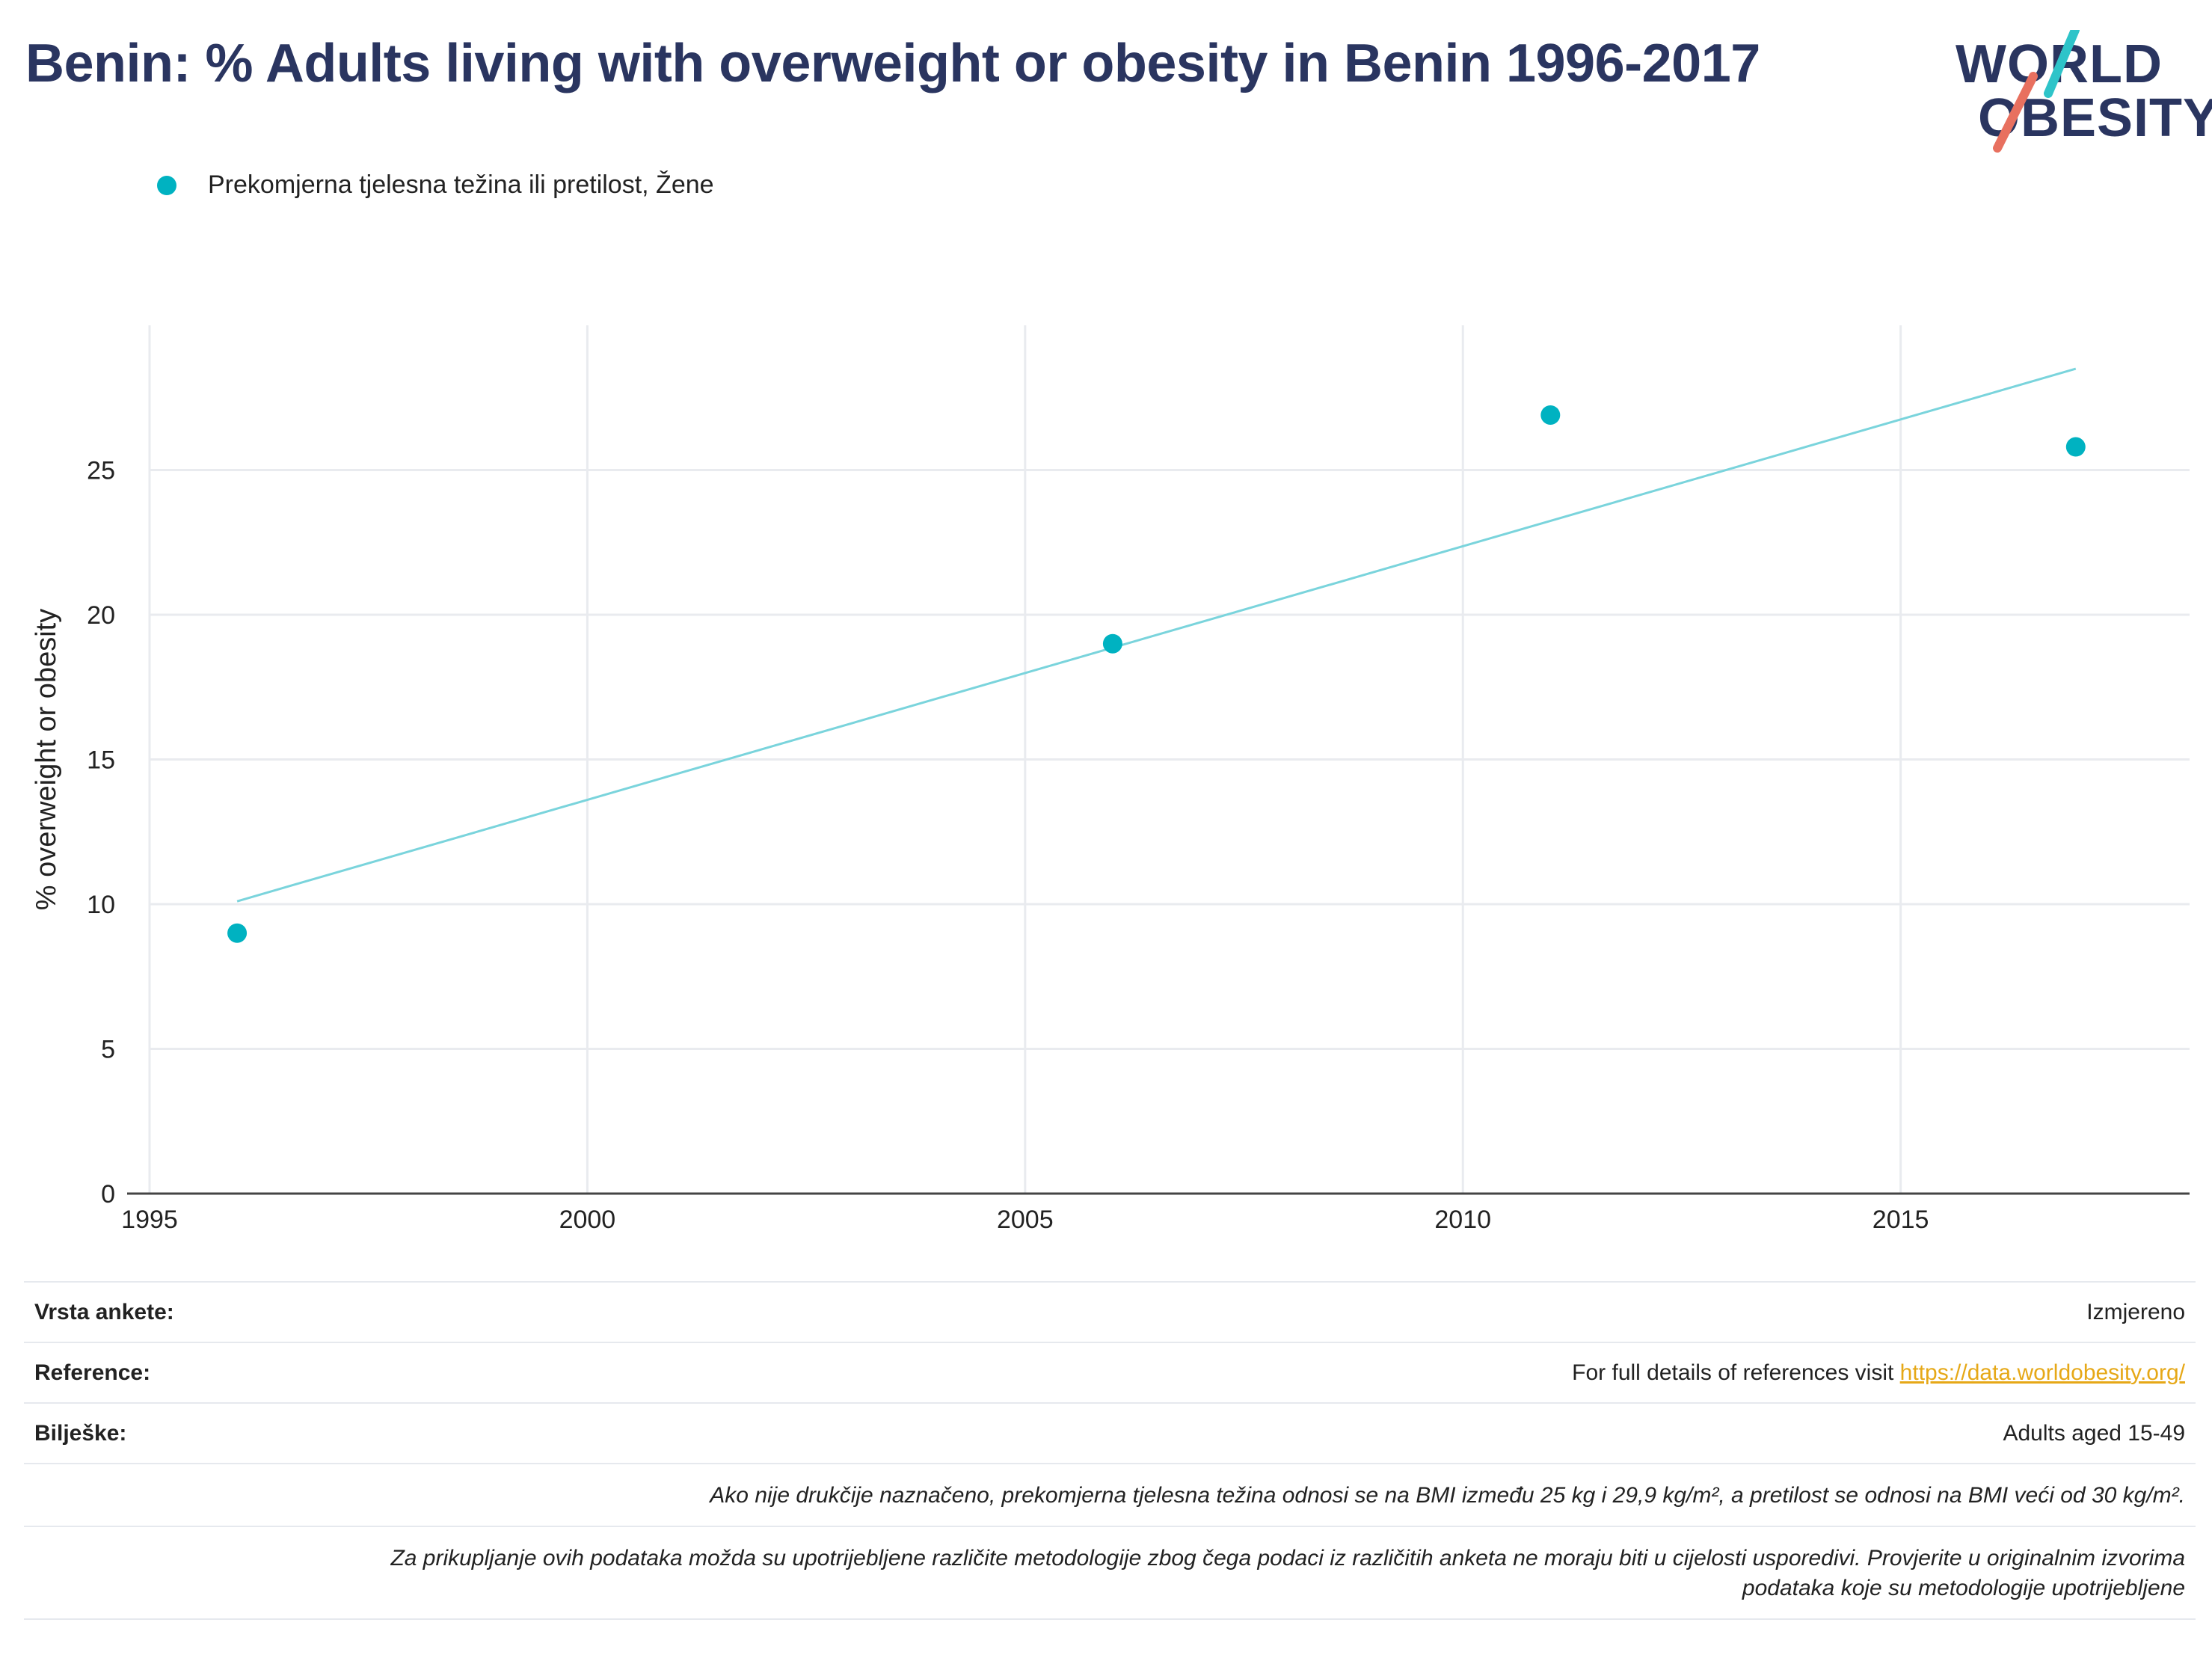 This screenshot has width=2212, height=1661. What do you see at coordinates (1110, 1311) in the screenshot?
I see `survey-type-row: Vrsta ankete: Izmjereno` at bounding box center [1110, 1311].